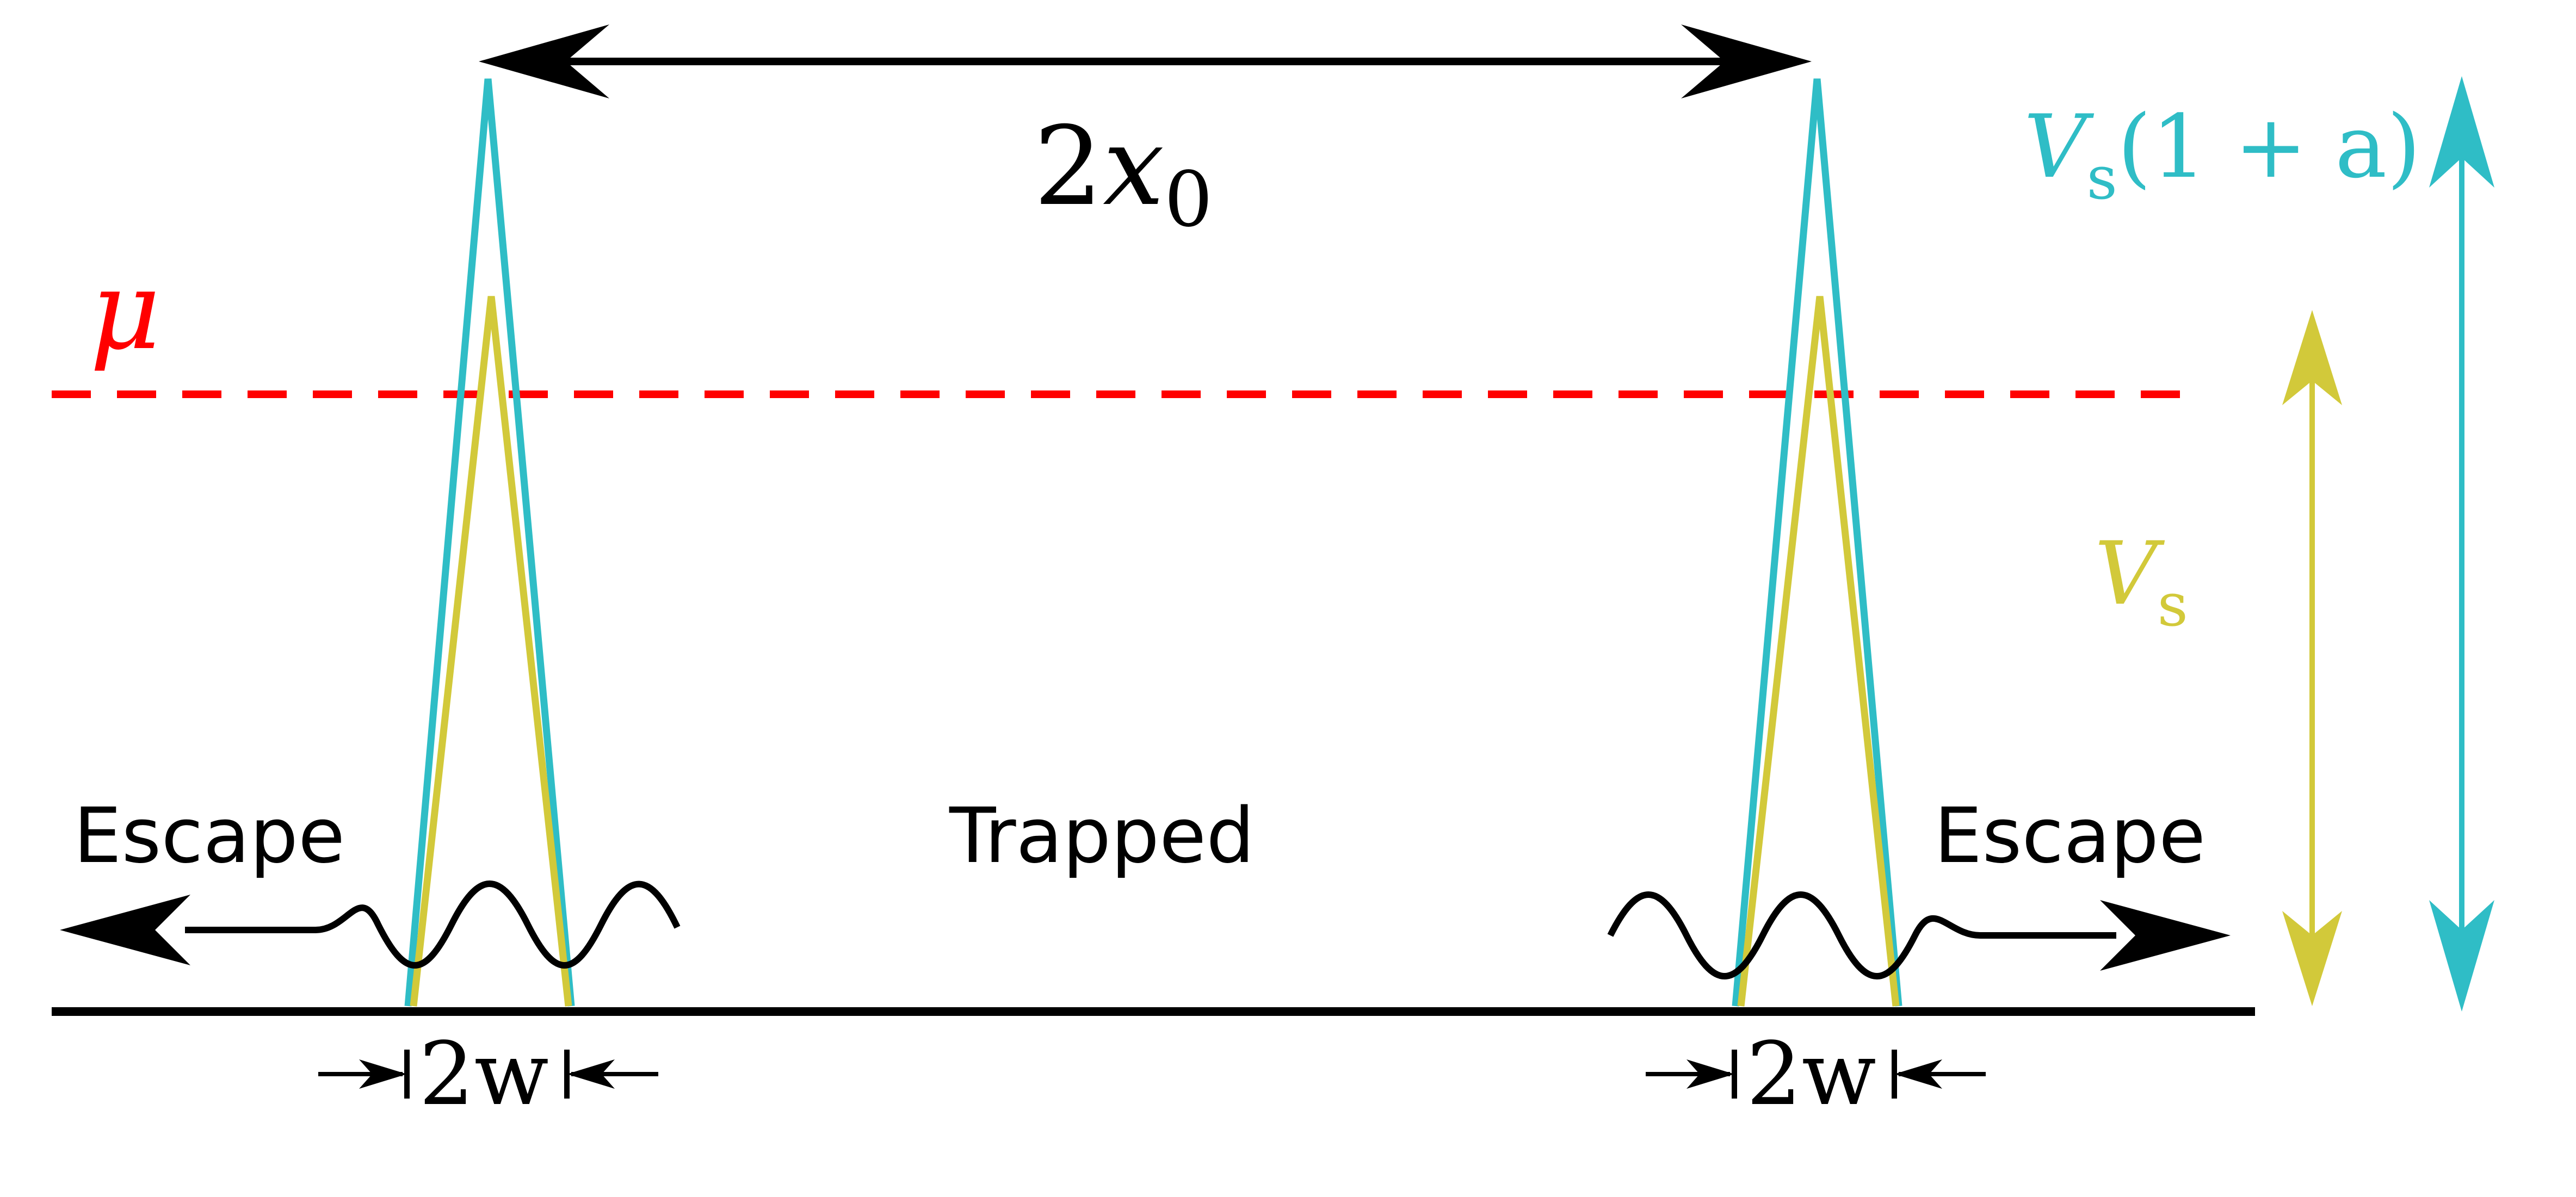  I want to click on vs1a-label: Vs(1 + a), so click(2223, 154).